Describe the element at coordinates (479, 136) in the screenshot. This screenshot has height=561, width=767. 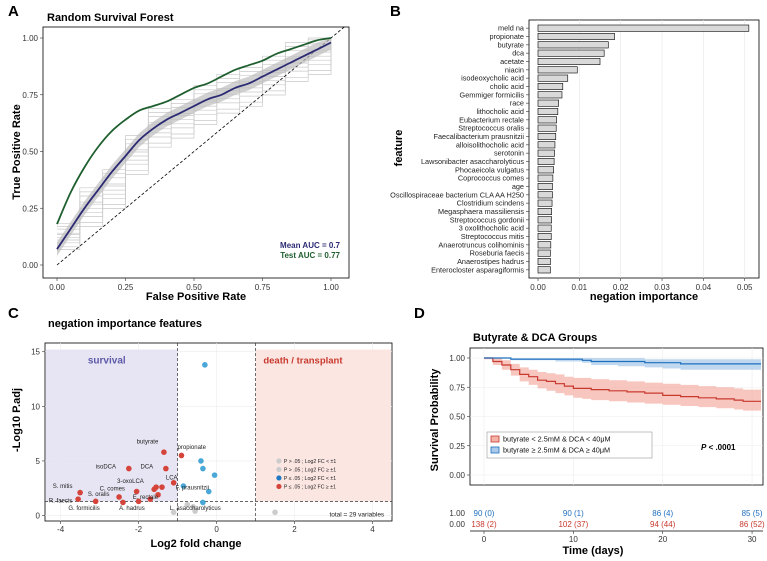
I see `category-label: Faecalibacterium prausnitzii` at that location.